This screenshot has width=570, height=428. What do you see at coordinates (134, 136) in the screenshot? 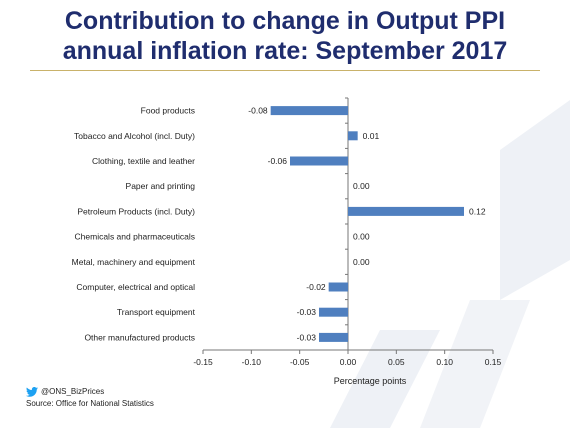
I see `category-label: Tobacco and Alcohol (incl. Duty)` at bounding box center [134, 136].